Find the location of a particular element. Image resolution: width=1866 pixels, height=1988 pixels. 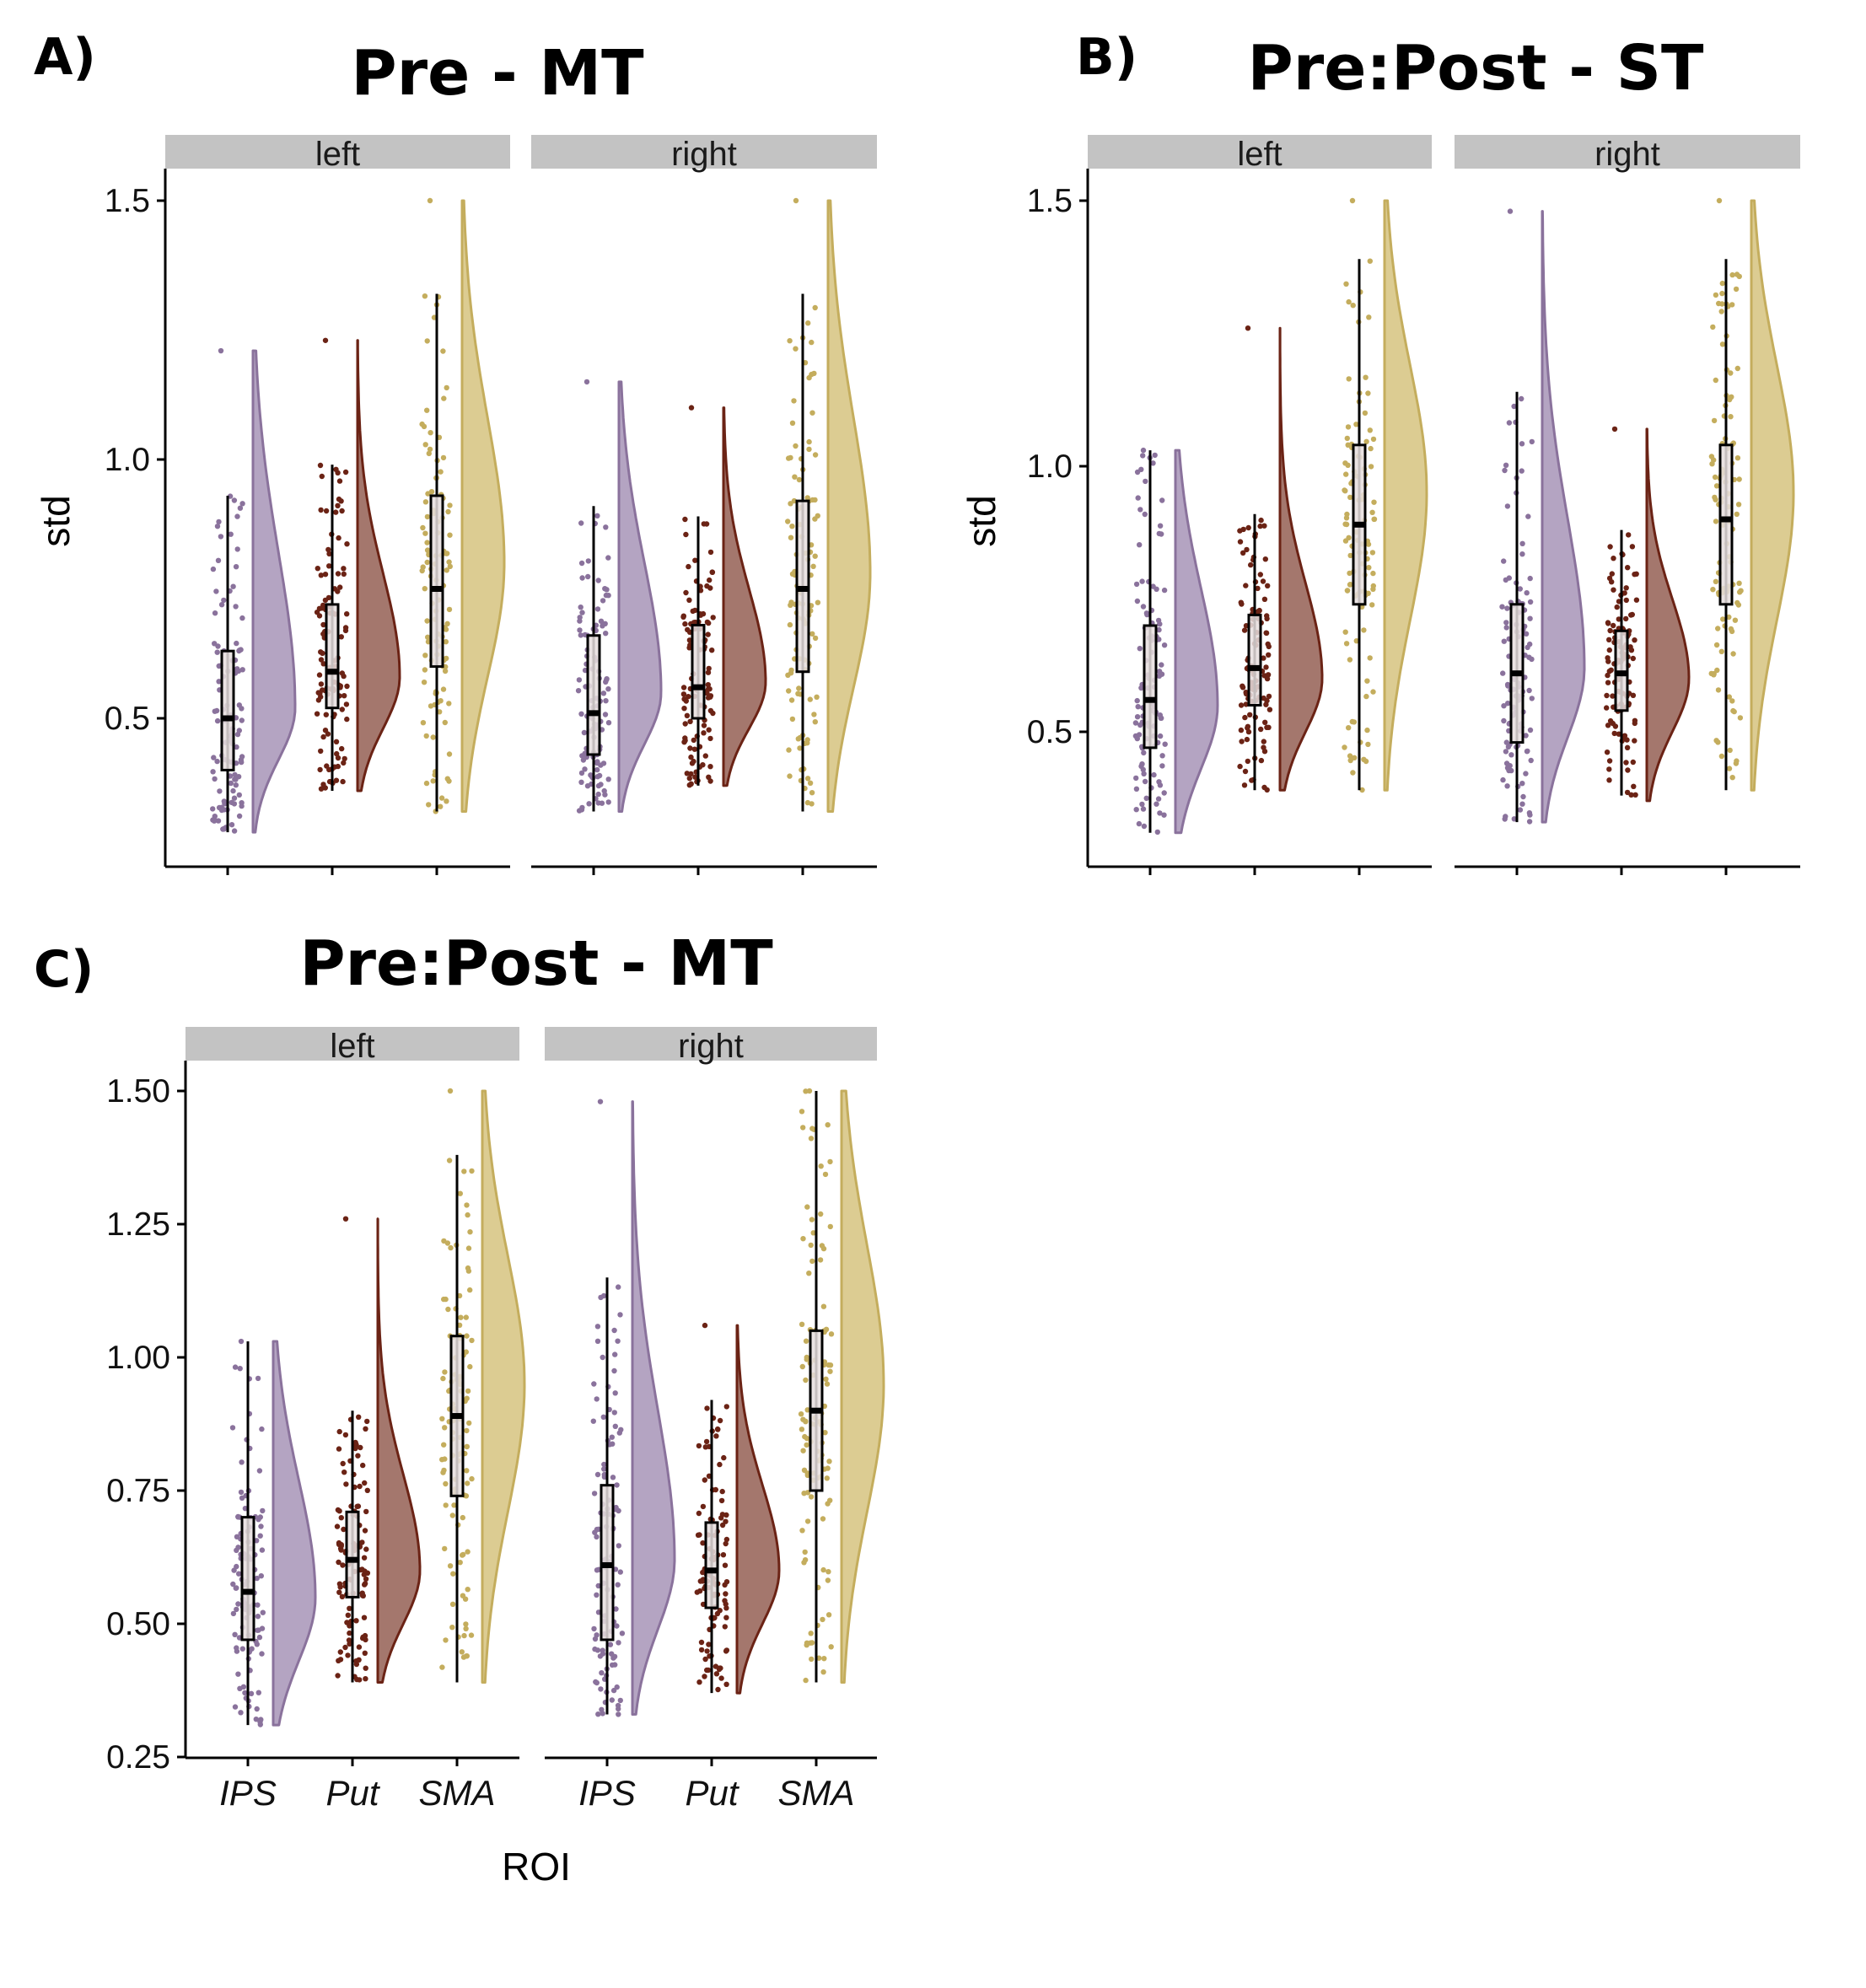

panel-c-title: Pre:Post - MT is located at coordinates (536, 963).